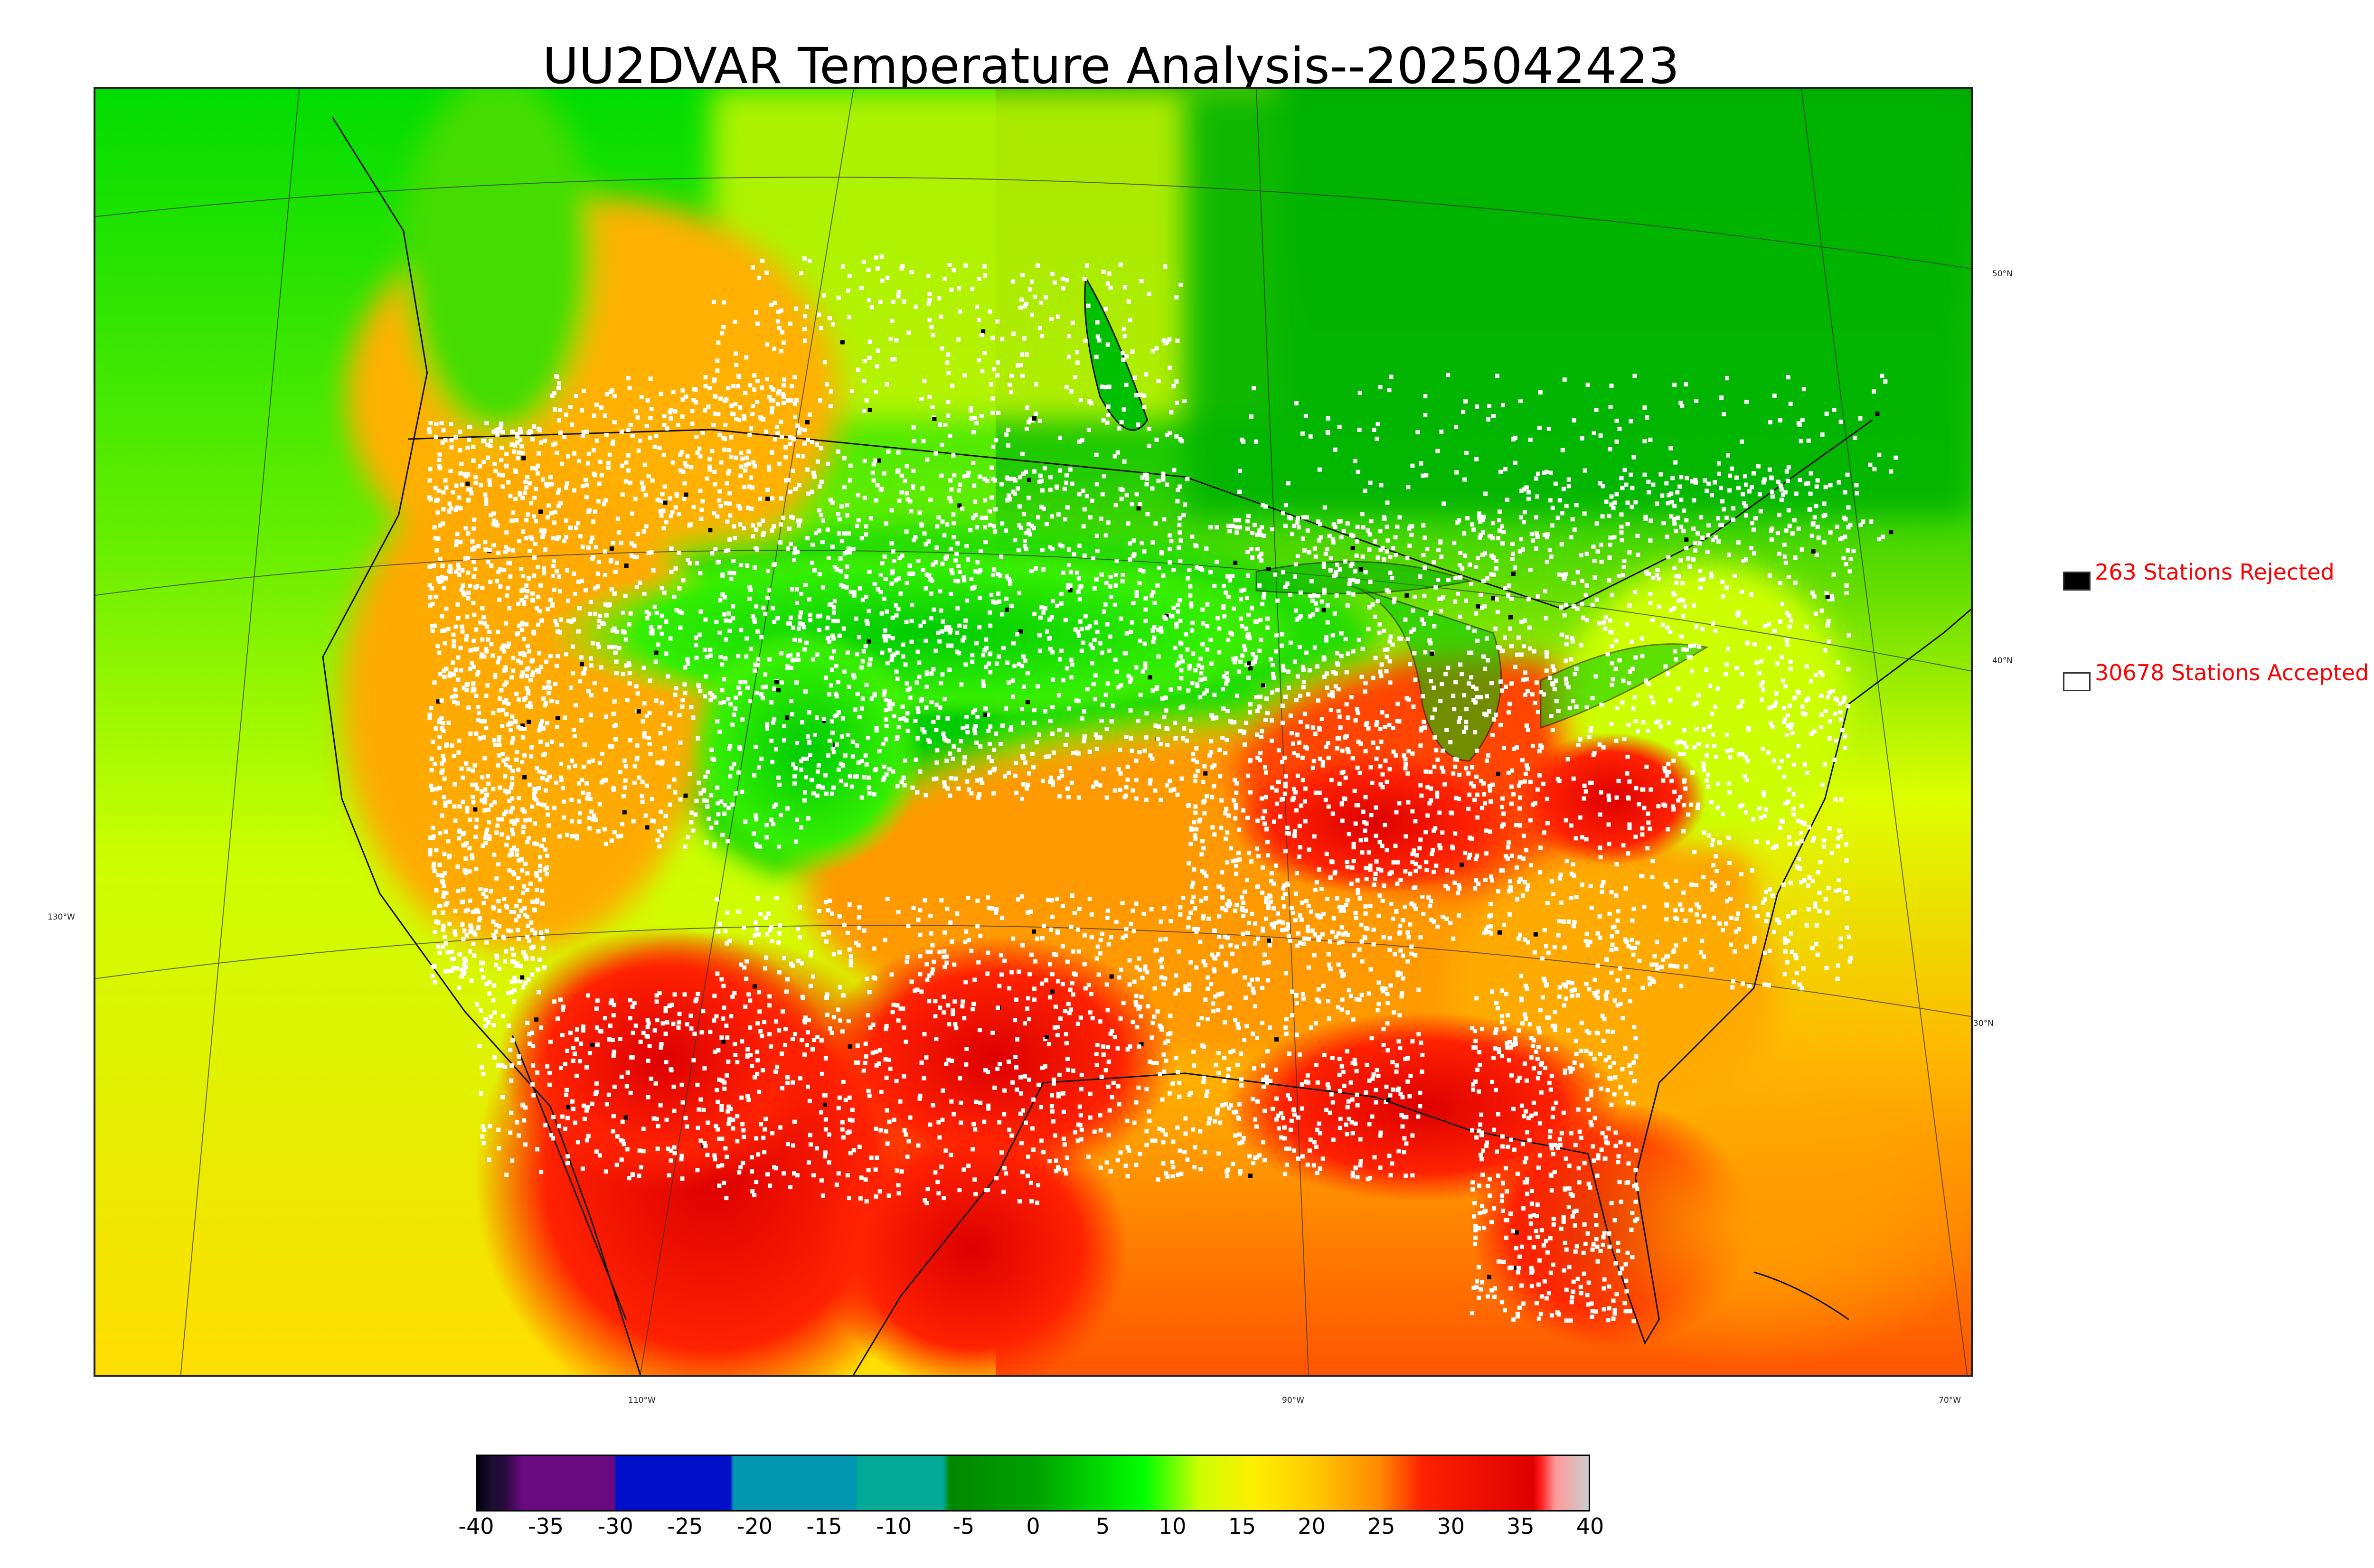  Describe the element at coordinates (558, 719) in the screenshot. I see `rejected-station` at that location.